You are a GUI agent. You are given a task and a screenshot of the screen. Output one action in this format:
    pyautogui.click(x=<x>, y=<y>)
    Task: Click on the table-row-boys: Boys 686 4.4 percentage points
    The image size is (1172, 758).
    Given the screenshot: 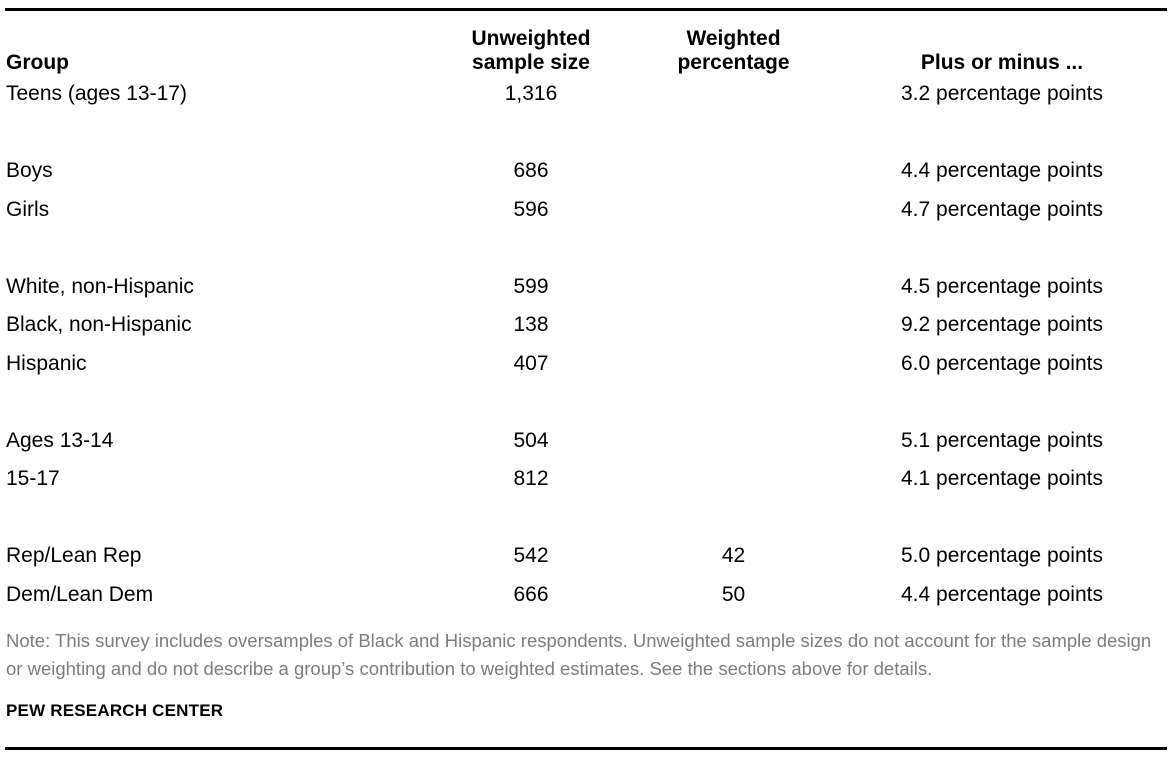 What is the action you would take?
    pyautogui.click(x=586, y=171)
    